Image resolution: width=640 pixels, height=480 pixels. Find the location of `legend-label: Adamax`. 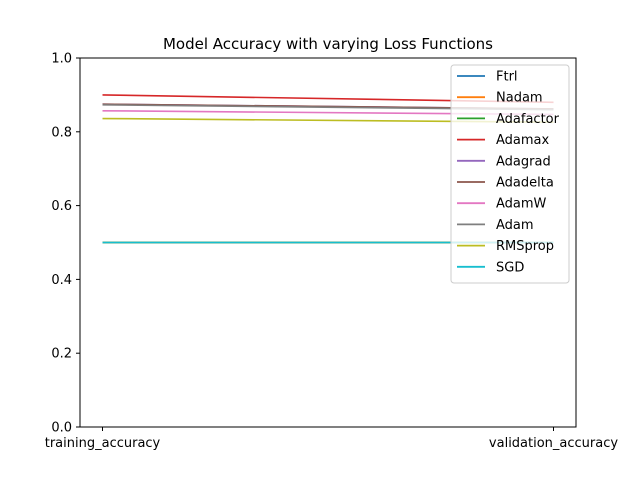

legend-label: Adamax is located at coordinates (523, 140).